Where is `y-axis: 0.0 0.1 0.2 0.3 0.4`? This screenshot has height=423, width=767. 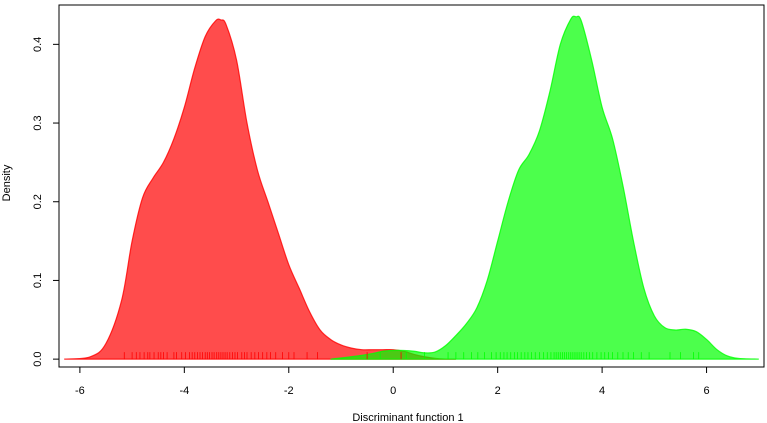 y-axis: 0.0 0.1 0.2 0.3 0.4 is located at coordinates (46, 202).